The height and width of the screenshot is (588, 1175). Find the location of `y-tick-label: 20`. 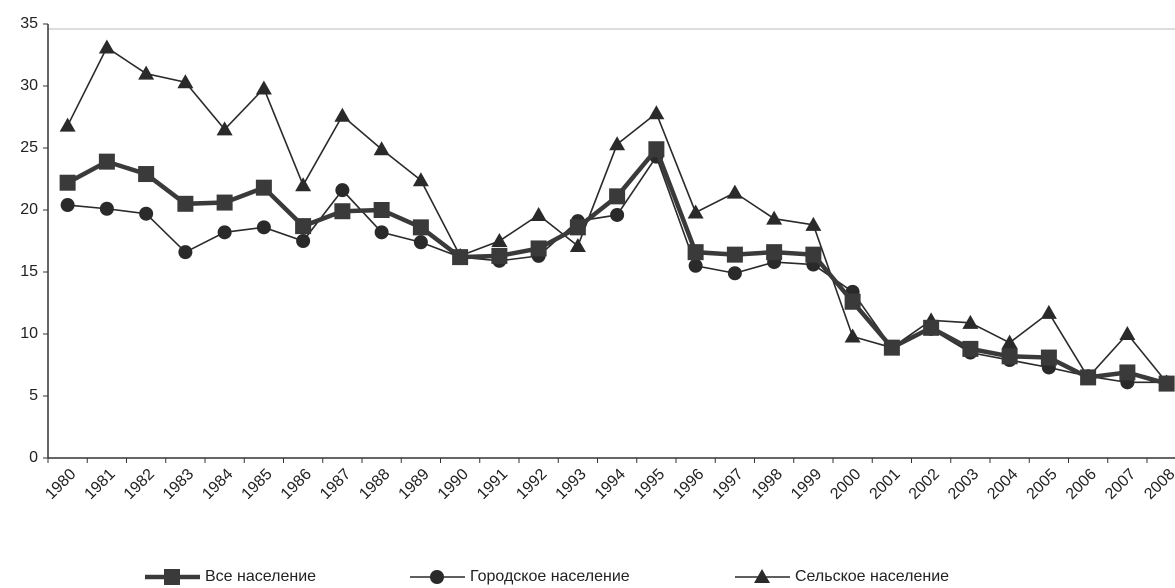

y-tick-label: 20 is located at coordinates (29, 209).